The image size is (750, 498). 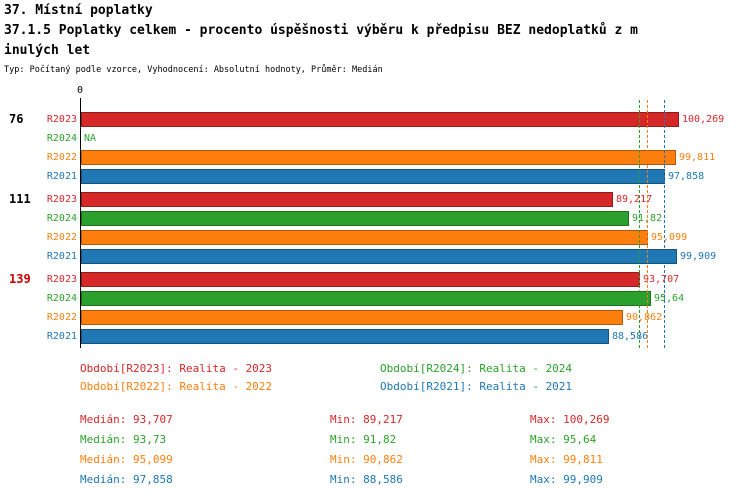 What do you see at coordinates (126, 479) in the screenshot?
I see `stat-median-R2021: Medián: 97,858` at bounding box center [126, 479].